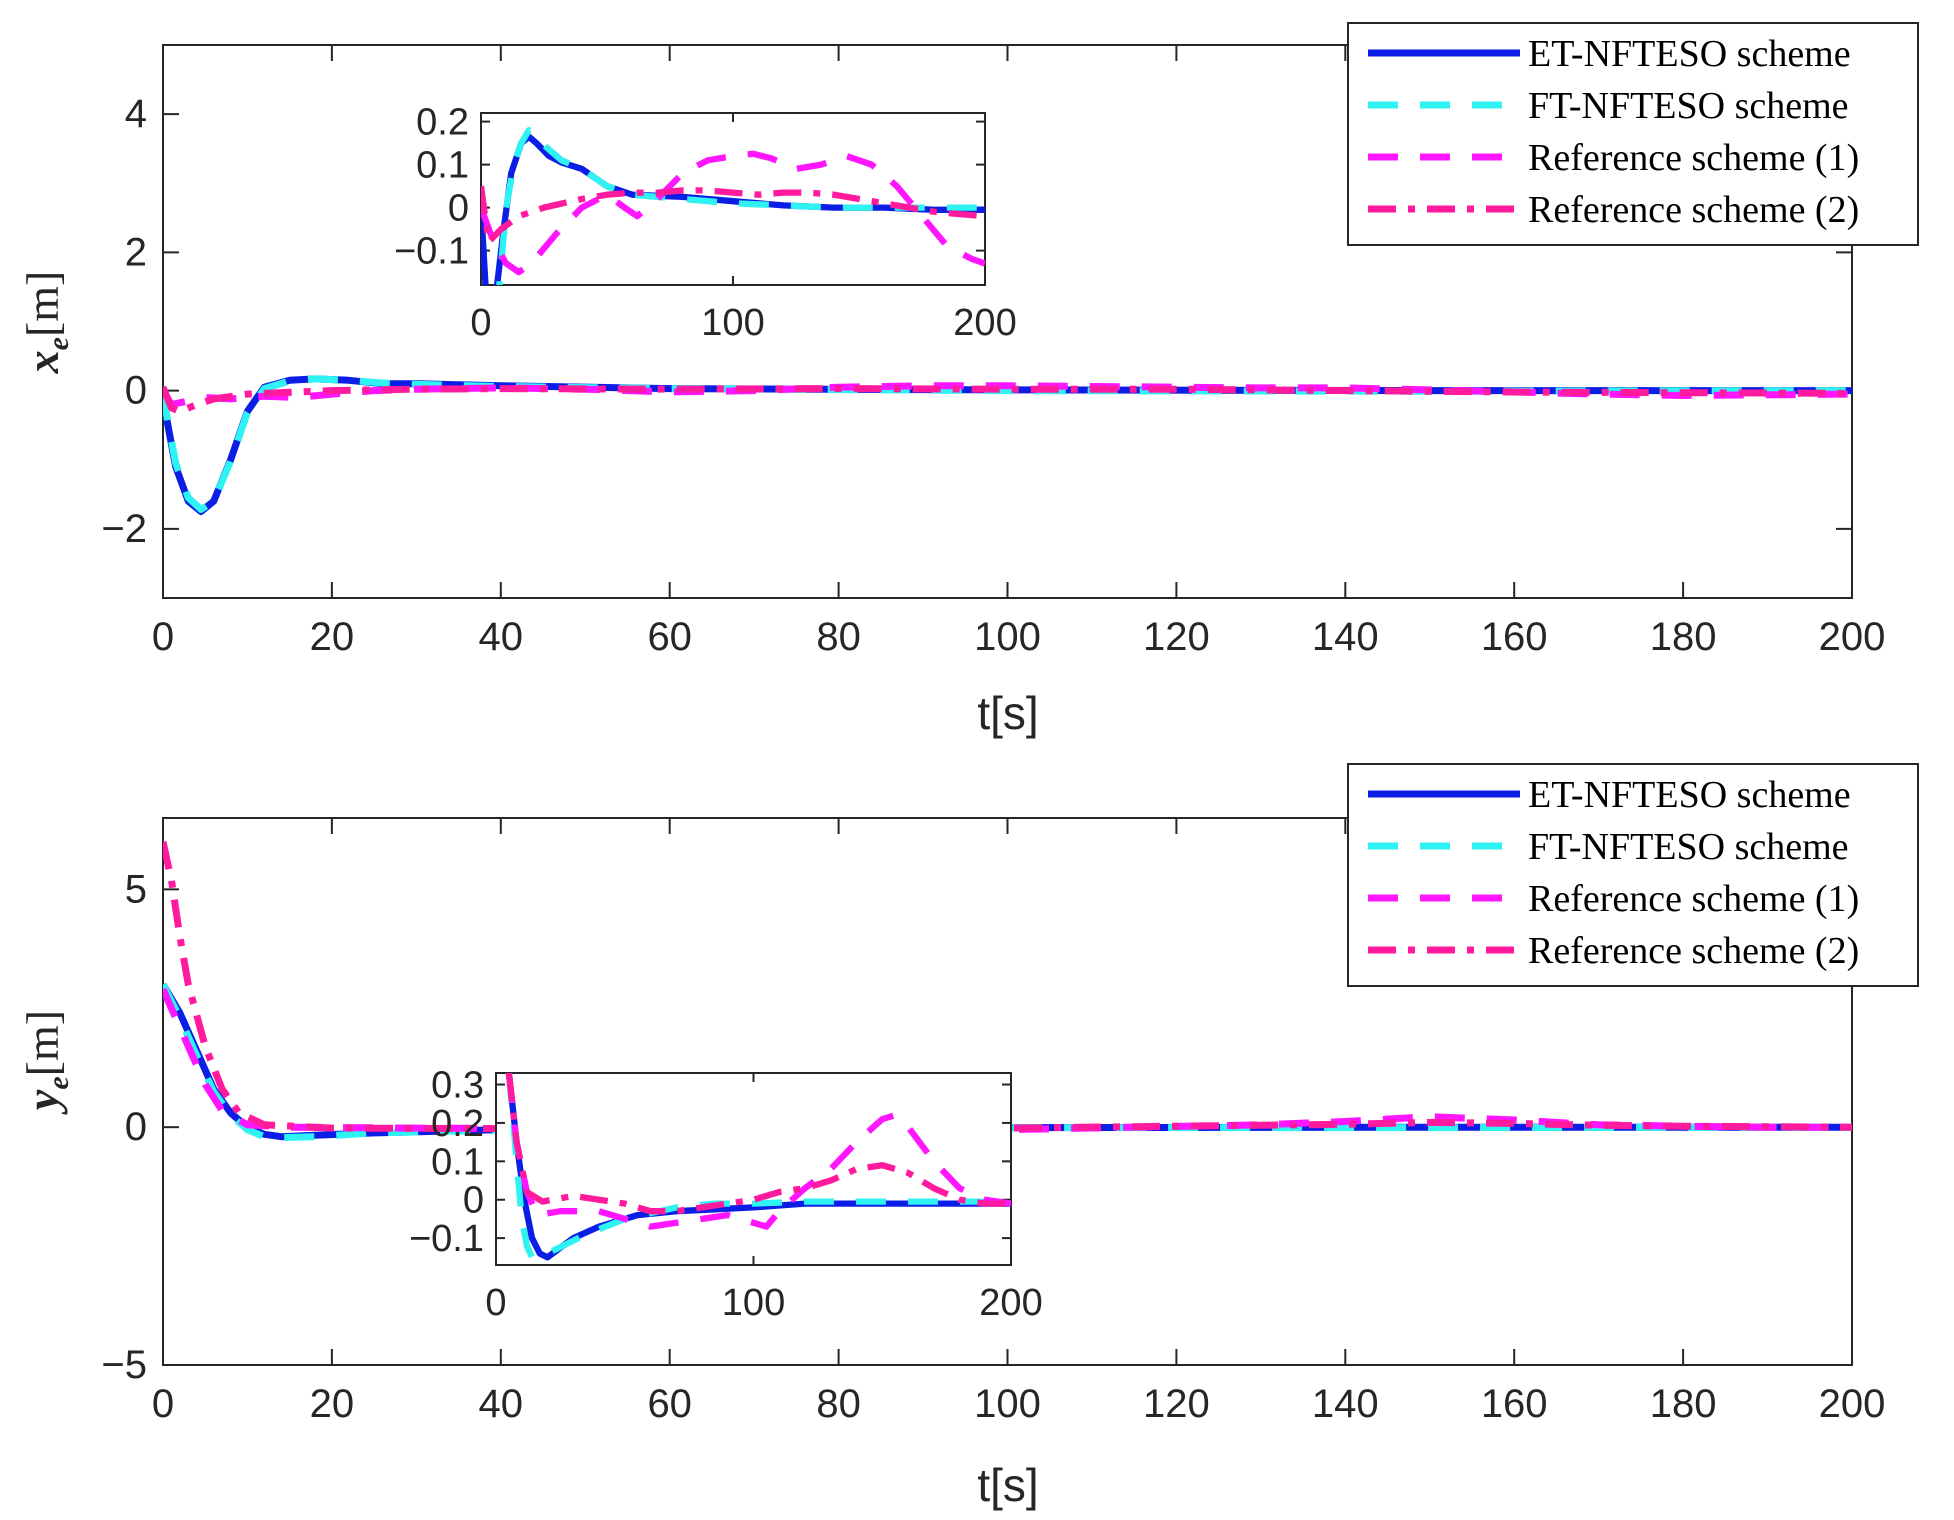 Image resolution: width=1954 pixels, height=1520 pixels. I want to click on y-axis-symbol: y, so click(42, 1102).